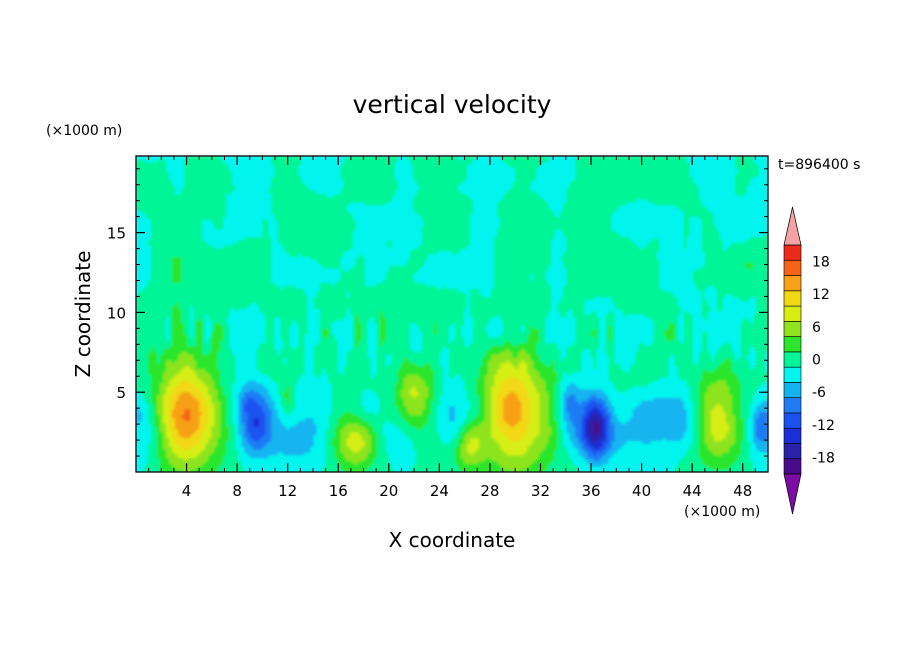 The image size is (904, 654). Describe the element at coordinates (641, 491) in the screenshot. I see `x-tick-label: 40` at that location.